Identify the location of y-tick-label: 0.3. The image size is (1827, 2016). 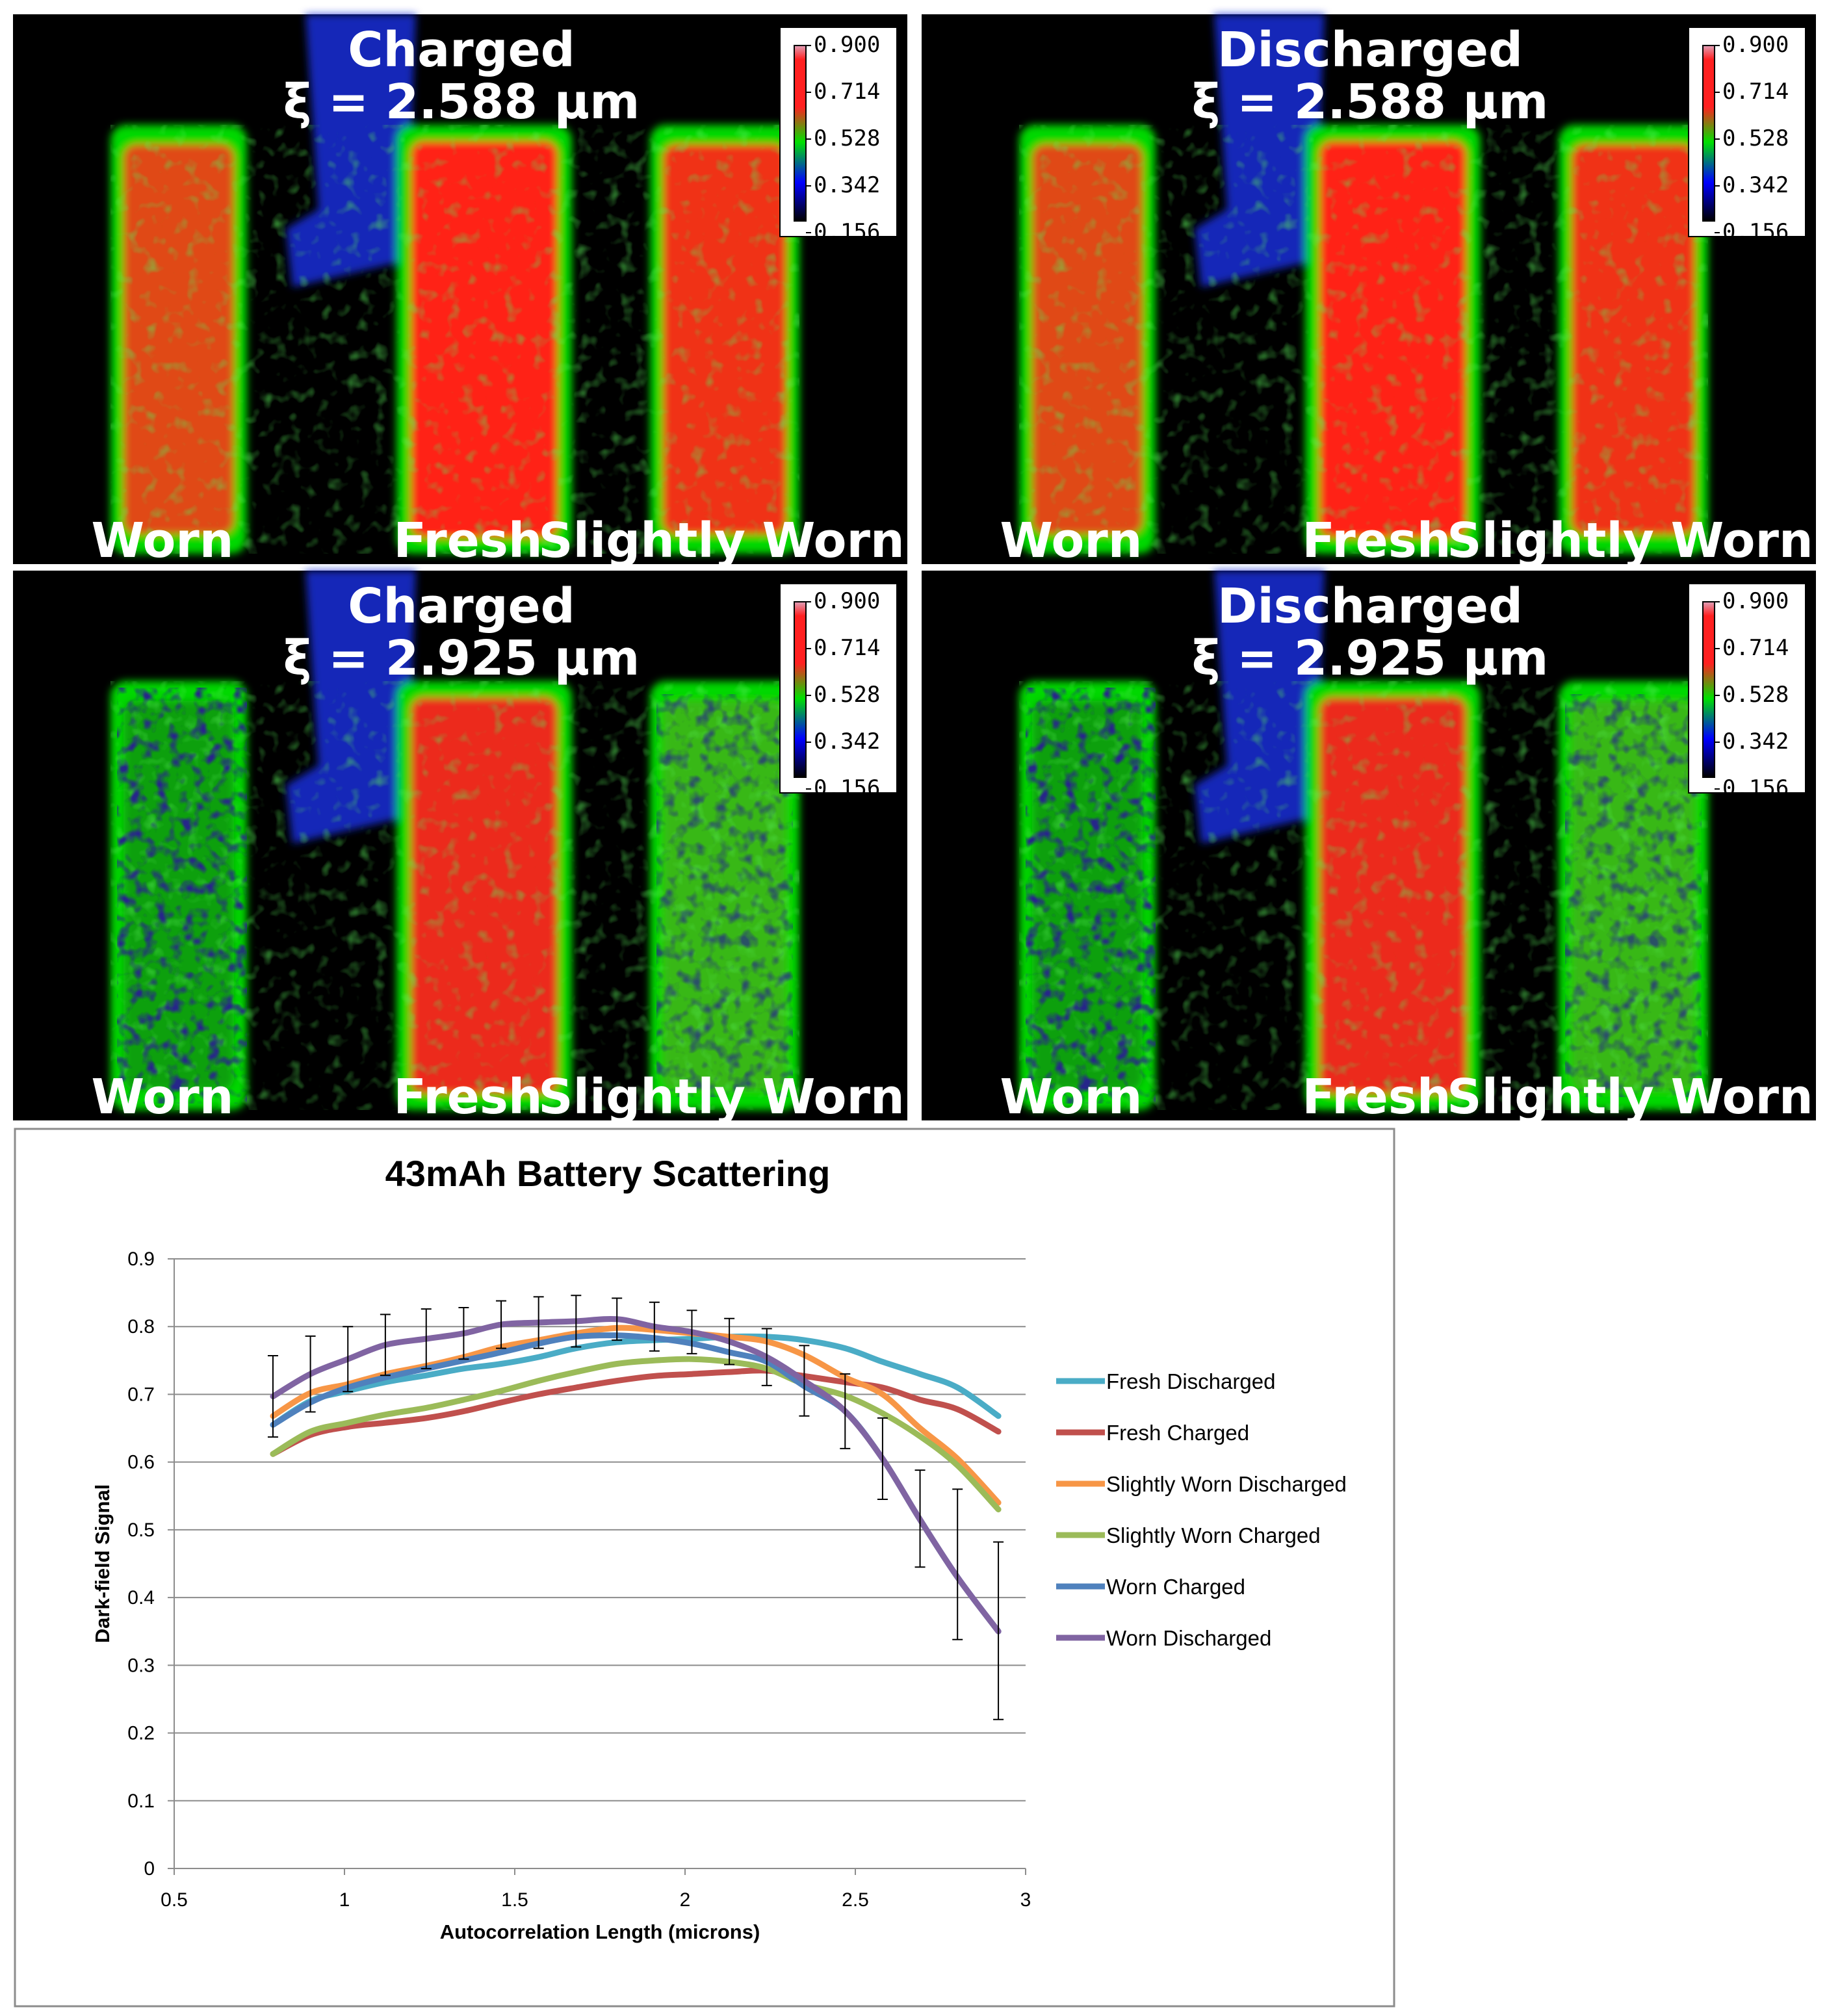
(141, 1665).